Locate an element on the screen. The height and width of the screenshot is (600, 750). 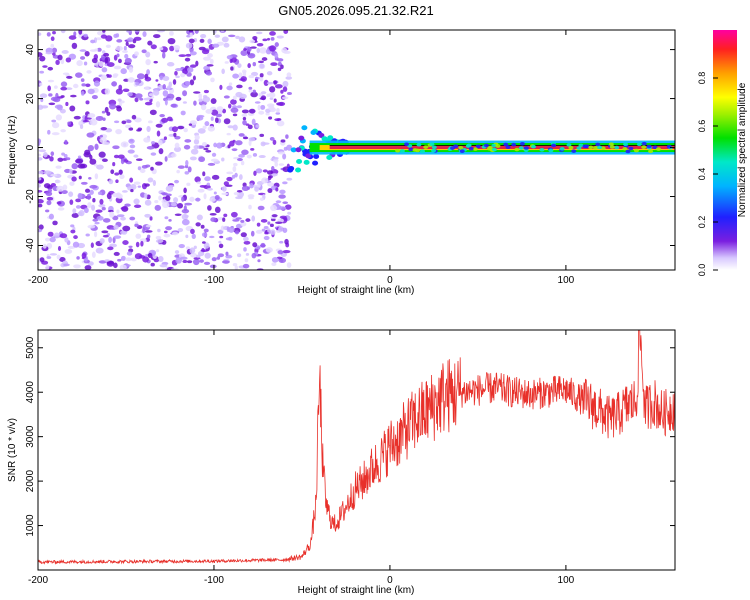
spectrogram-x-tick-label: -200 is located at coordinates (38, 280).